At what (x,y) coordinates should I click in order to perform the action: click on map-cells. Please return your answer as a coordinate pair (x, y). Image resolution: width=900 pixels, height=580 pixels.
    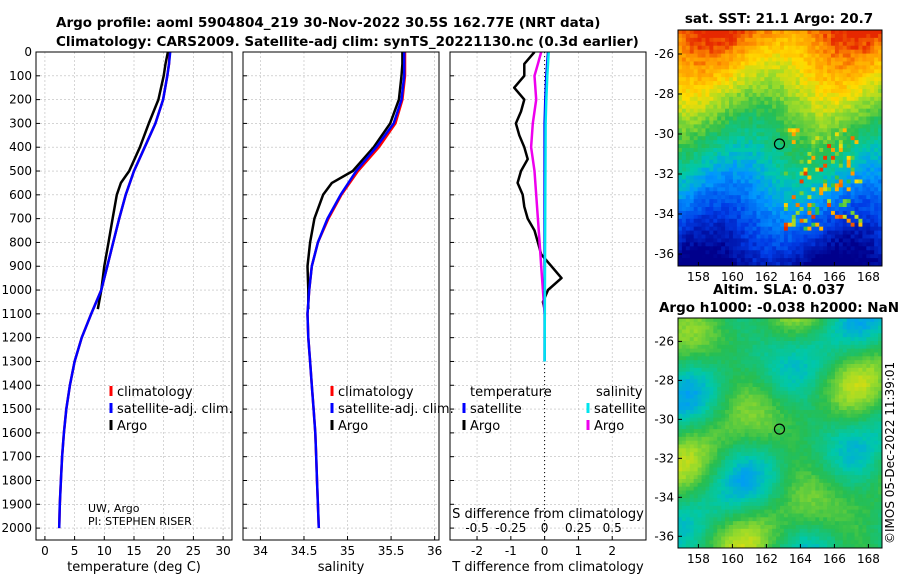
    Looking at the image, I should click on (780, 433).